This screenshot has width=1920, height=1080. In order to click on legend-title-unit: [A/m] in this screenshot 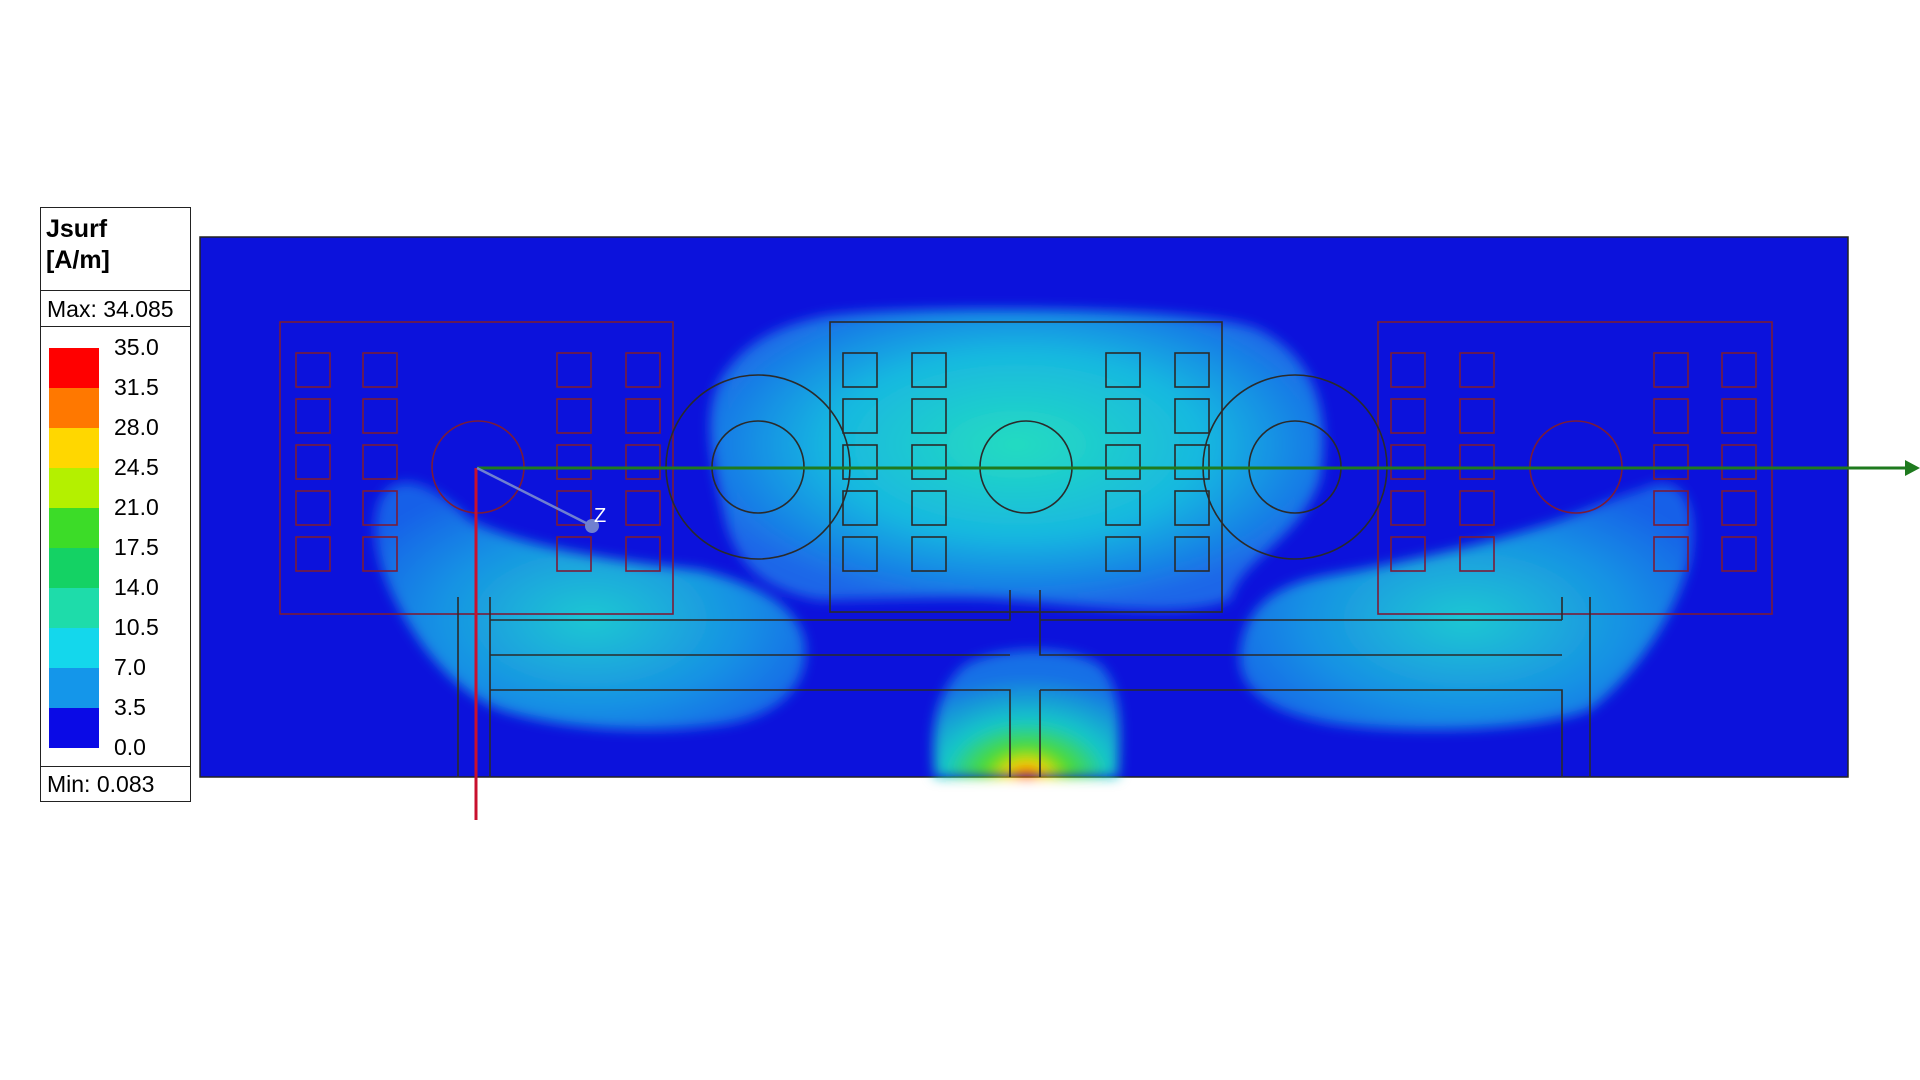, I will do `click(78, 260)`.